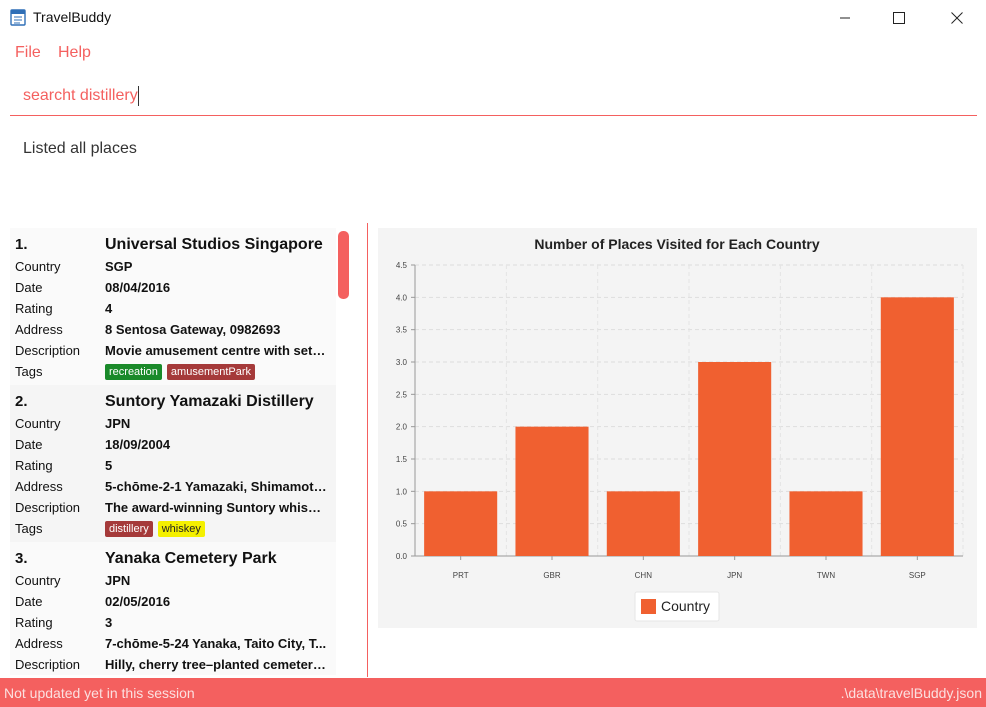  Describe the element at coordinates (181, 528) in the screenshot. I see `tag-badge: whiskey` at that location.